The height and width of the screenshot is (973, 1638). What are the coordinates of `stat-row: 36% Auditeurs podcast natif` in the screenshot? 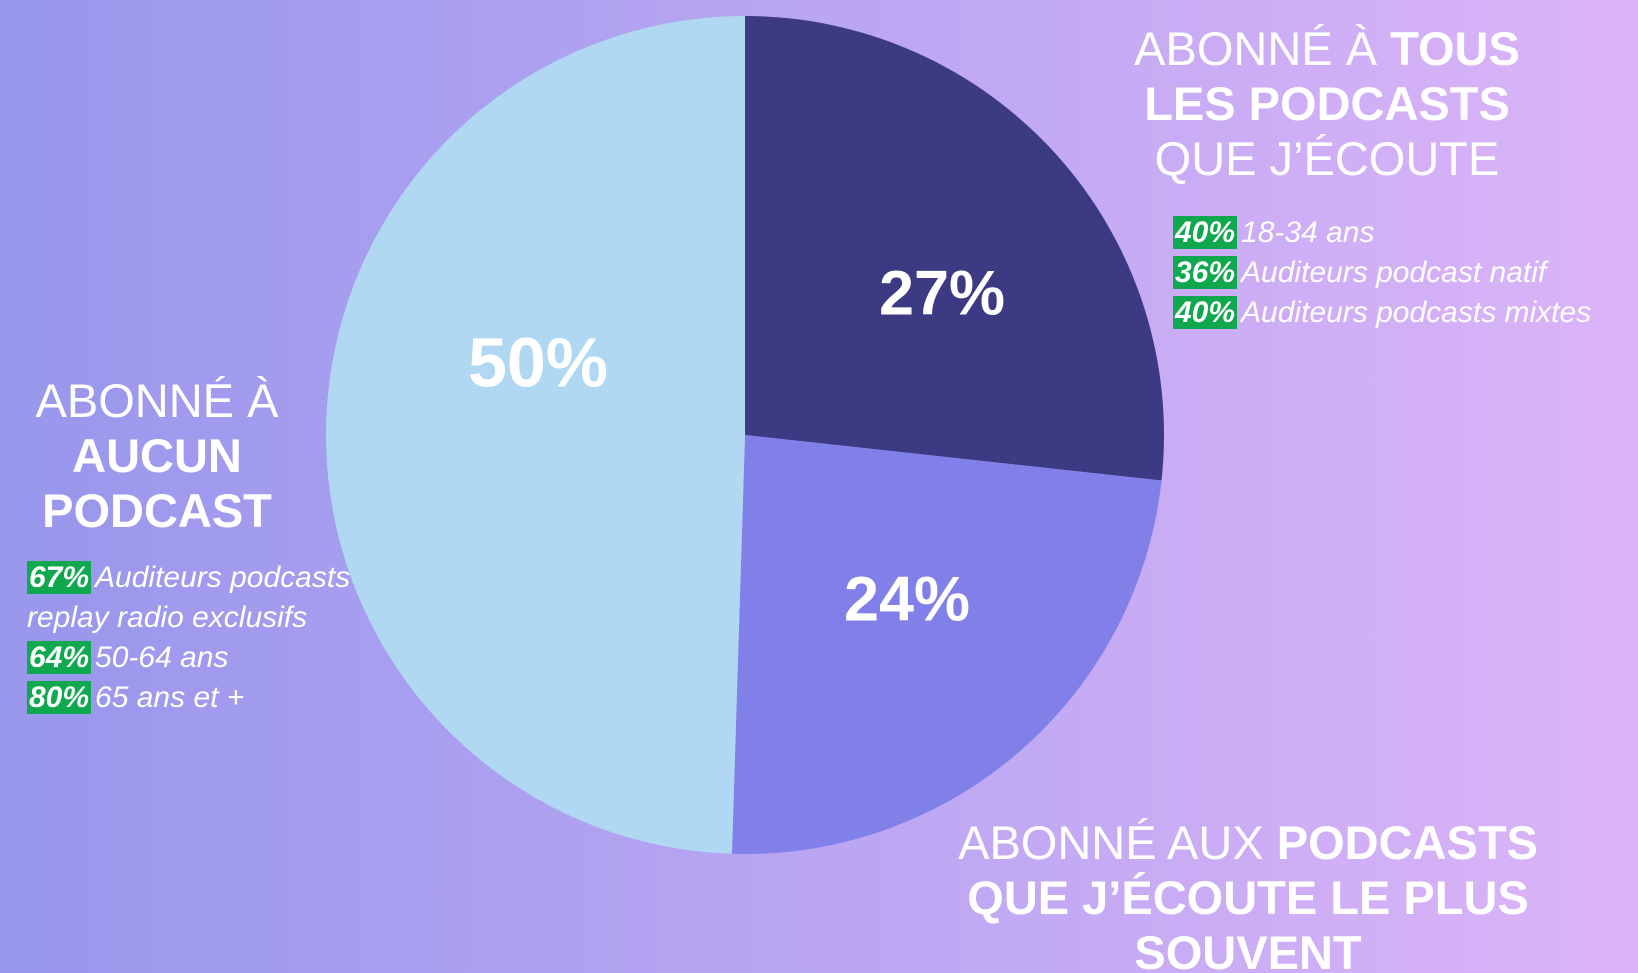 It's located at (1382, 273).